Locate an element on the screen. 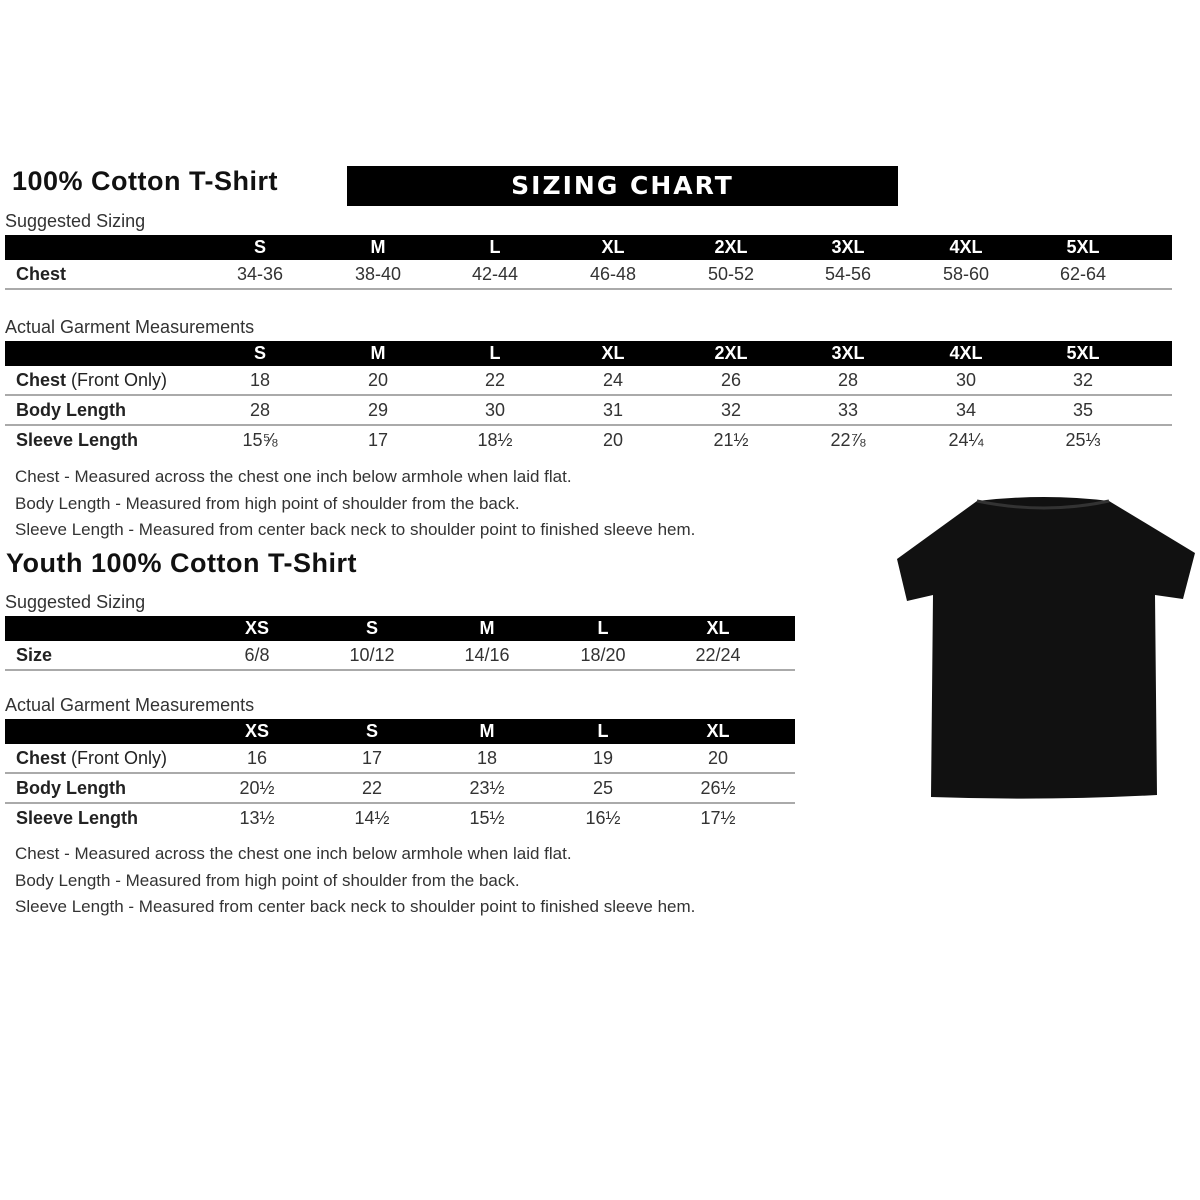  table-cell: 25⅓ is located at coordinates (1083, 440).